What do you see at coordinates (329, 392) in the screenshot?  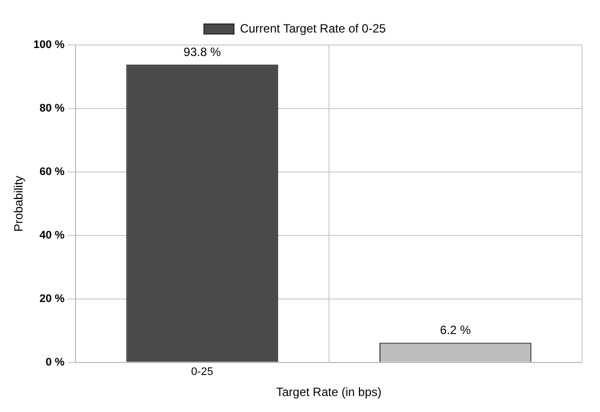 I see `x-axis-title: Target Rate (in bps)` at bounding box center [329, 392].